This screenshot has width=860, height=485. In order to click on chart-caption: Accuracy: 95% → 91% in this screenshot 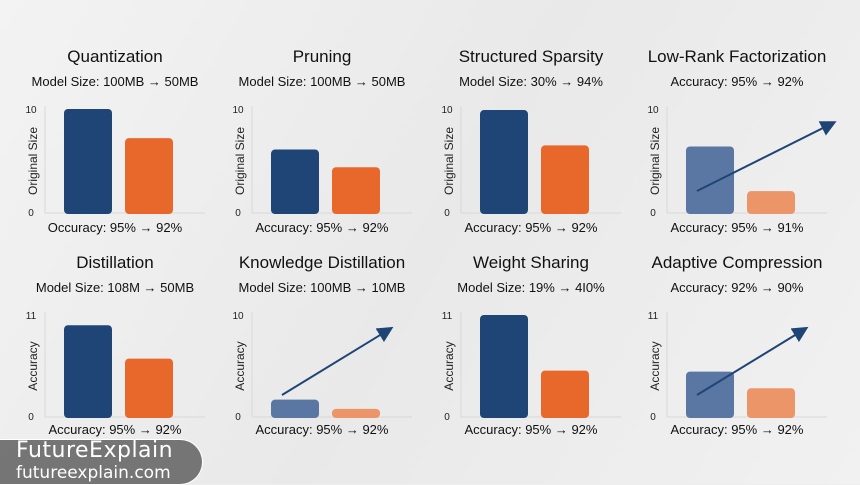, I will do `click(737, 227)`.